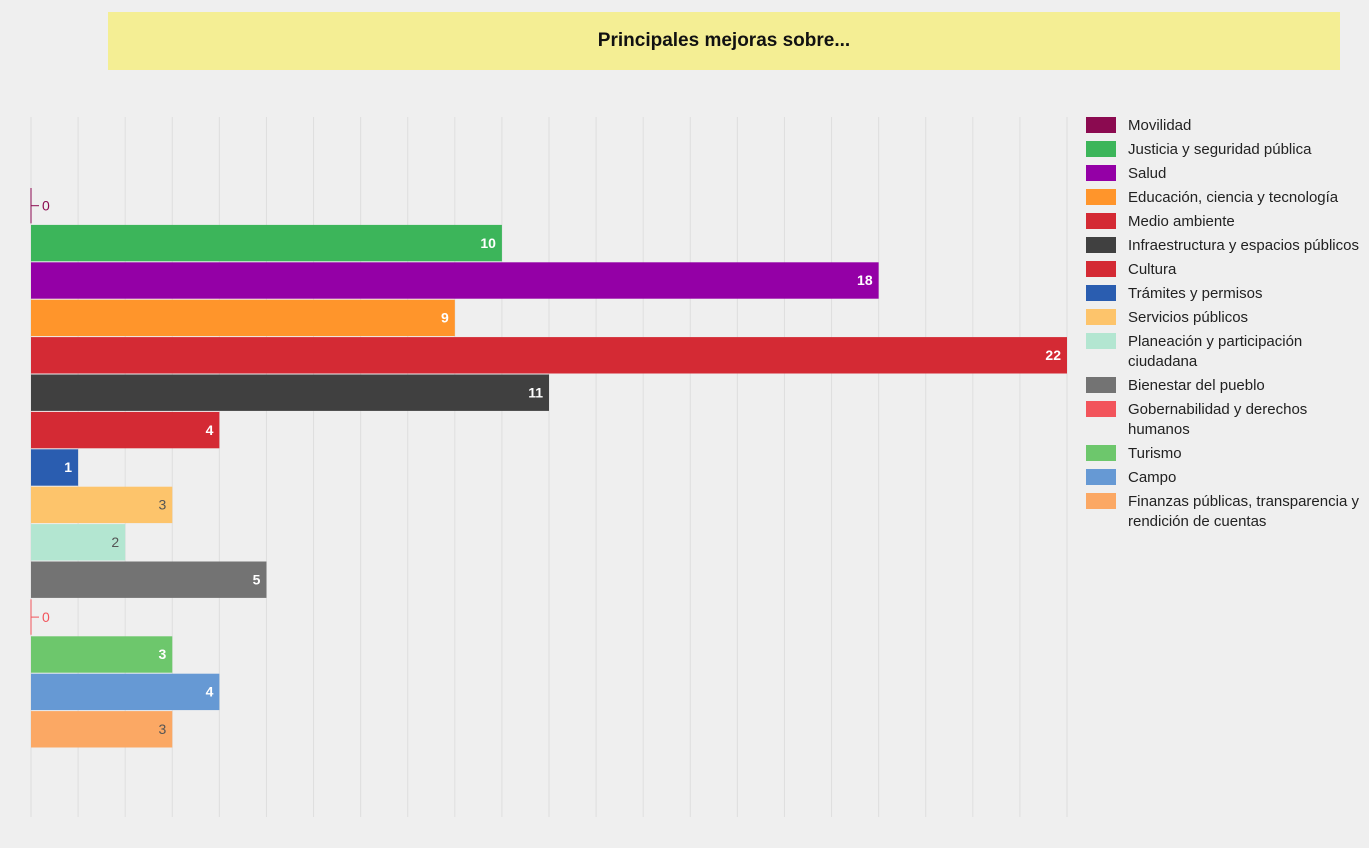 This screenshot has height=848, width=1369. What do you see at coordinates (1226, 126) in the screenshot?
I see `legend-item: Movilidad` at bounding box center [1226, 126].